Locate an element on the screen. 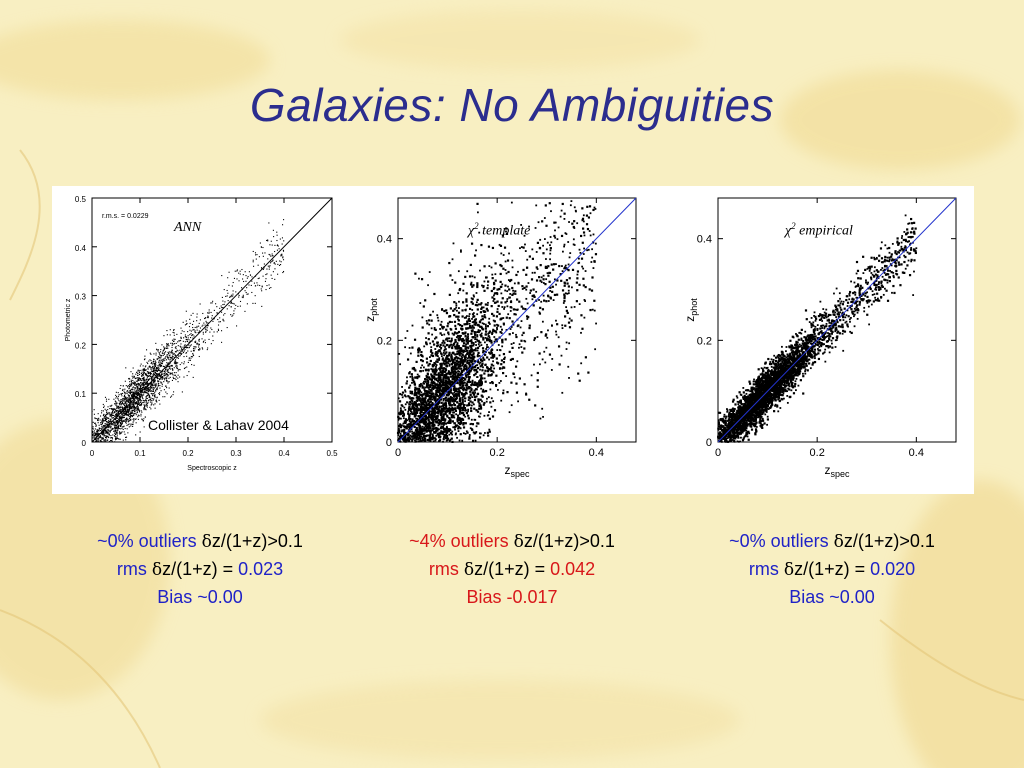 This screenshot has width=1024, height=768. panel-title-ann: ANN is located at coordinates (188, 227).